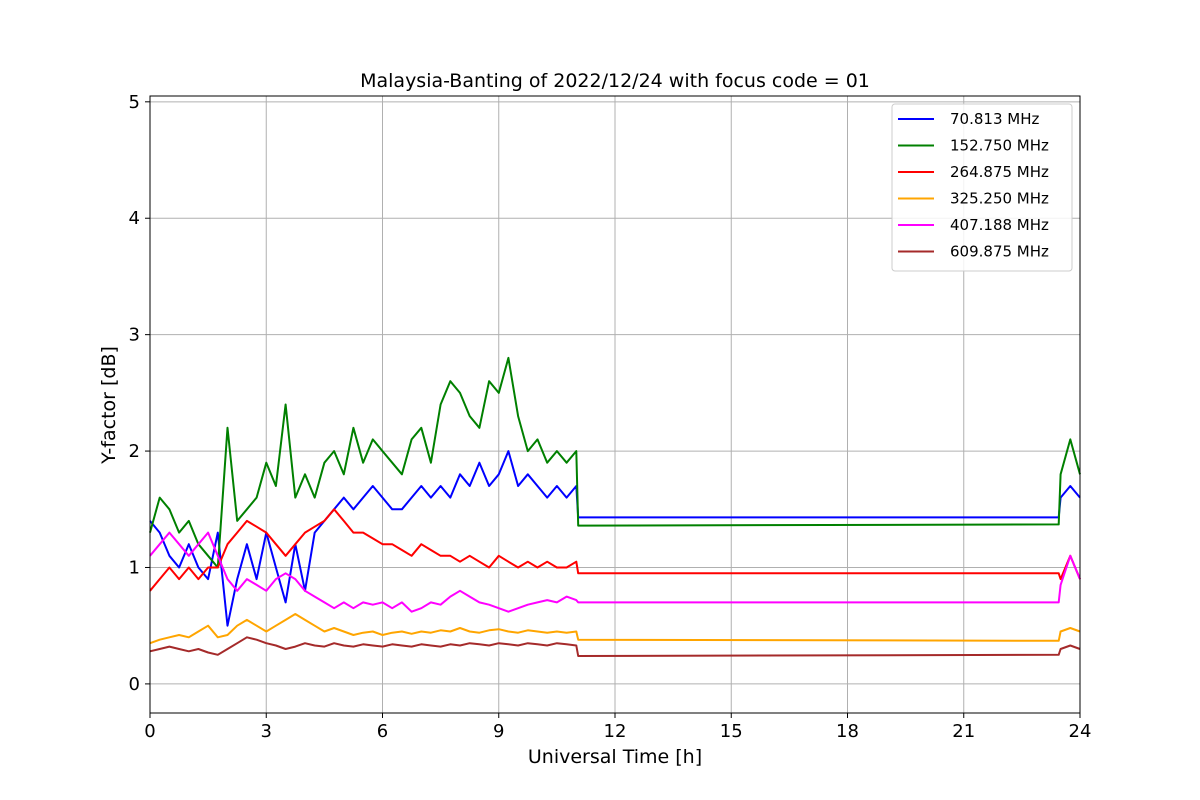 The height and width of the screenshot is (800, 1200). Describe the element at coordinates (999, 199) in the screenshot. I see `legend-label: 325.250 MHz` at that location.